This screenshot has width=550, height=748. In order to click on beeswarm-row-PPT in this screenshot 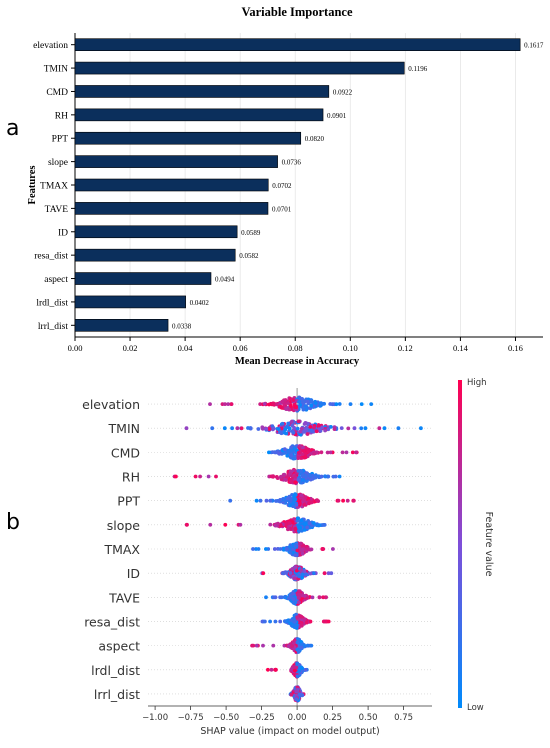, I will do `click(292, 501)`.